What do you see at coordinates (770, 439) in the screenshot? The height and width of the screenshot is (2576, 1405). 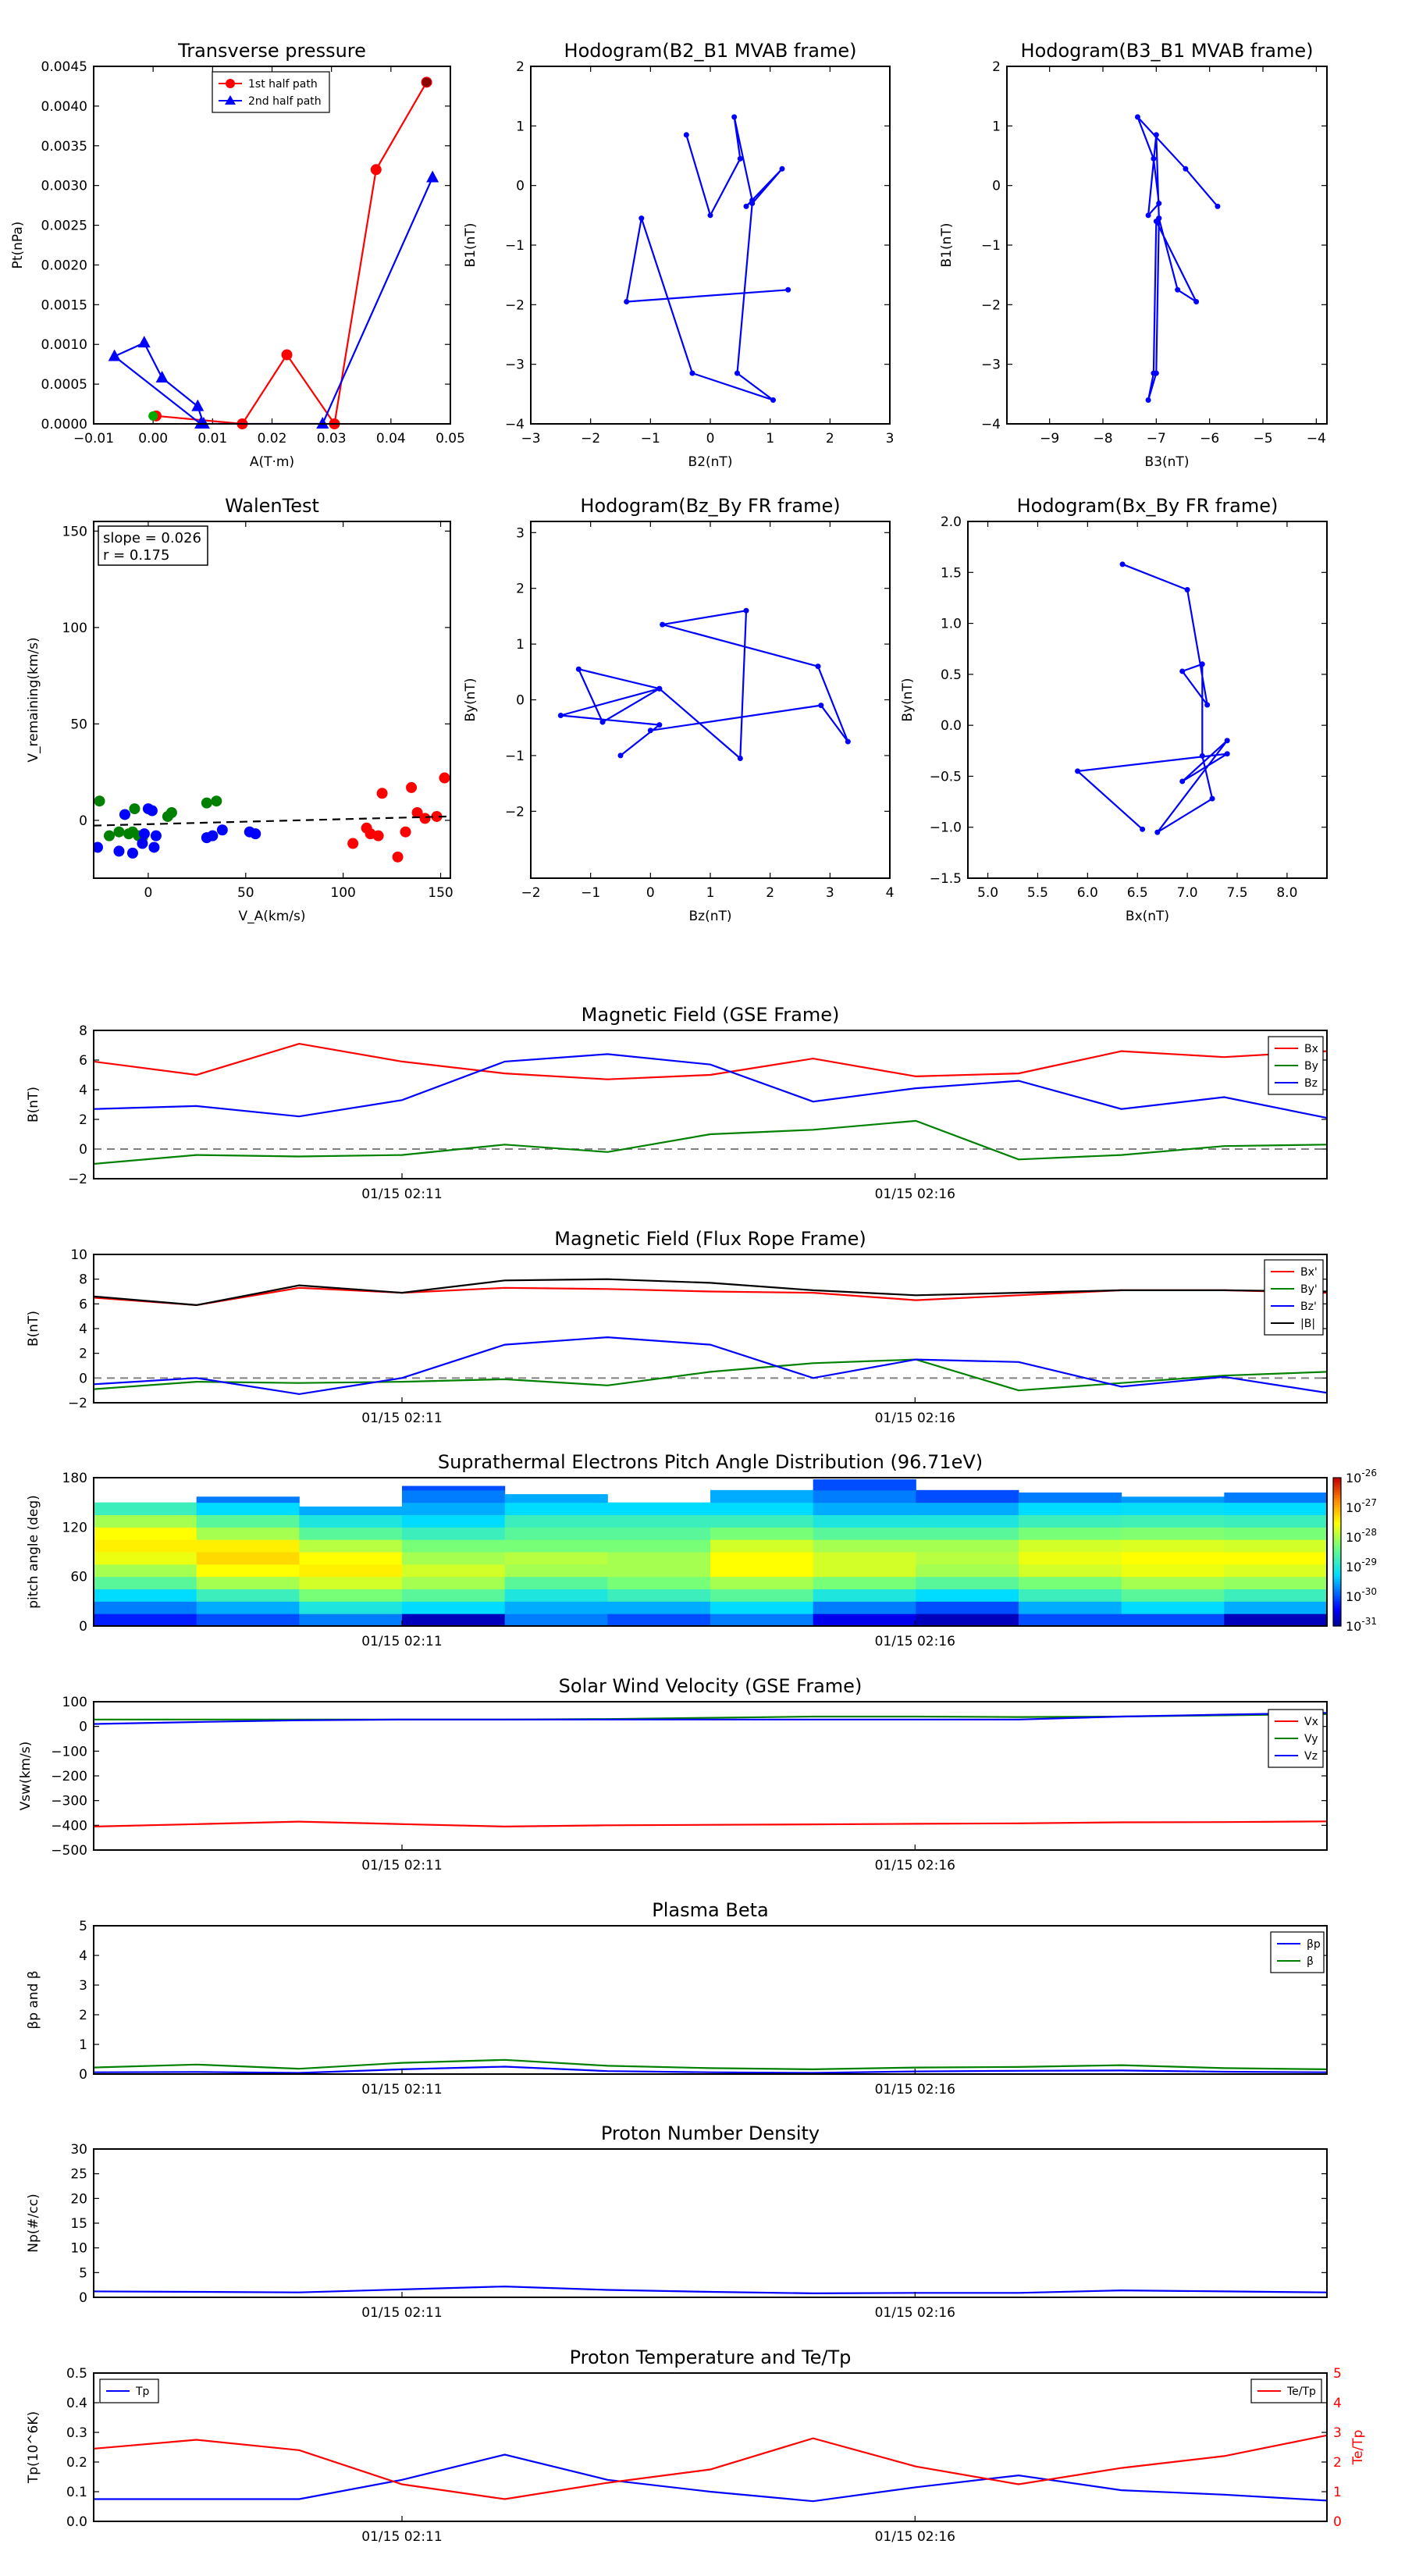 I see `x-tick-label: 1` at bounding box center [770, 439].